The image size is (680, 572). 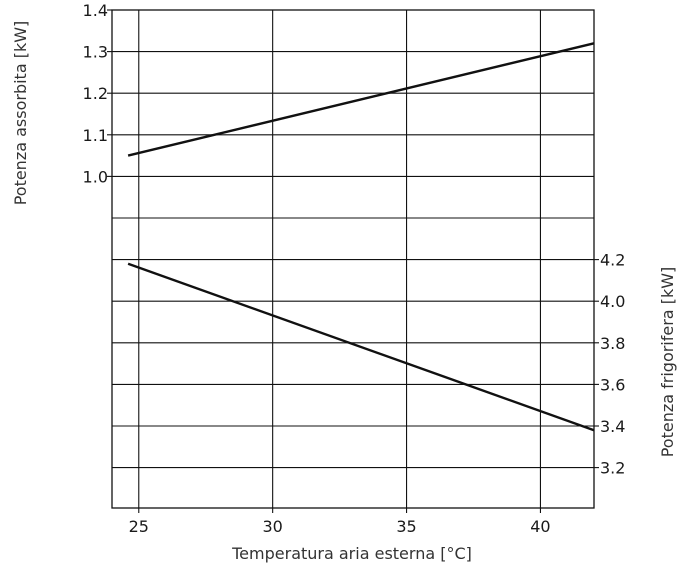 I want to click on left-tick-label: 1.2, so click(x=95, y=93).